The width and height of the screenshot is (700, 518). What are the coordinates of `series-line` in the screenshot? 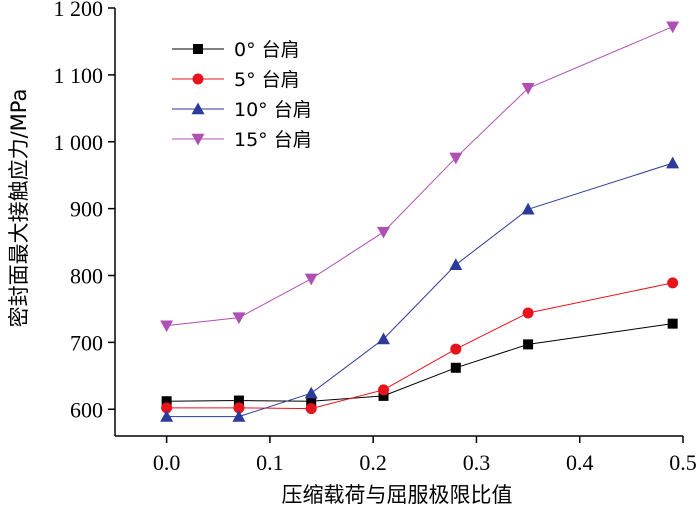 It's located at (419, 362).